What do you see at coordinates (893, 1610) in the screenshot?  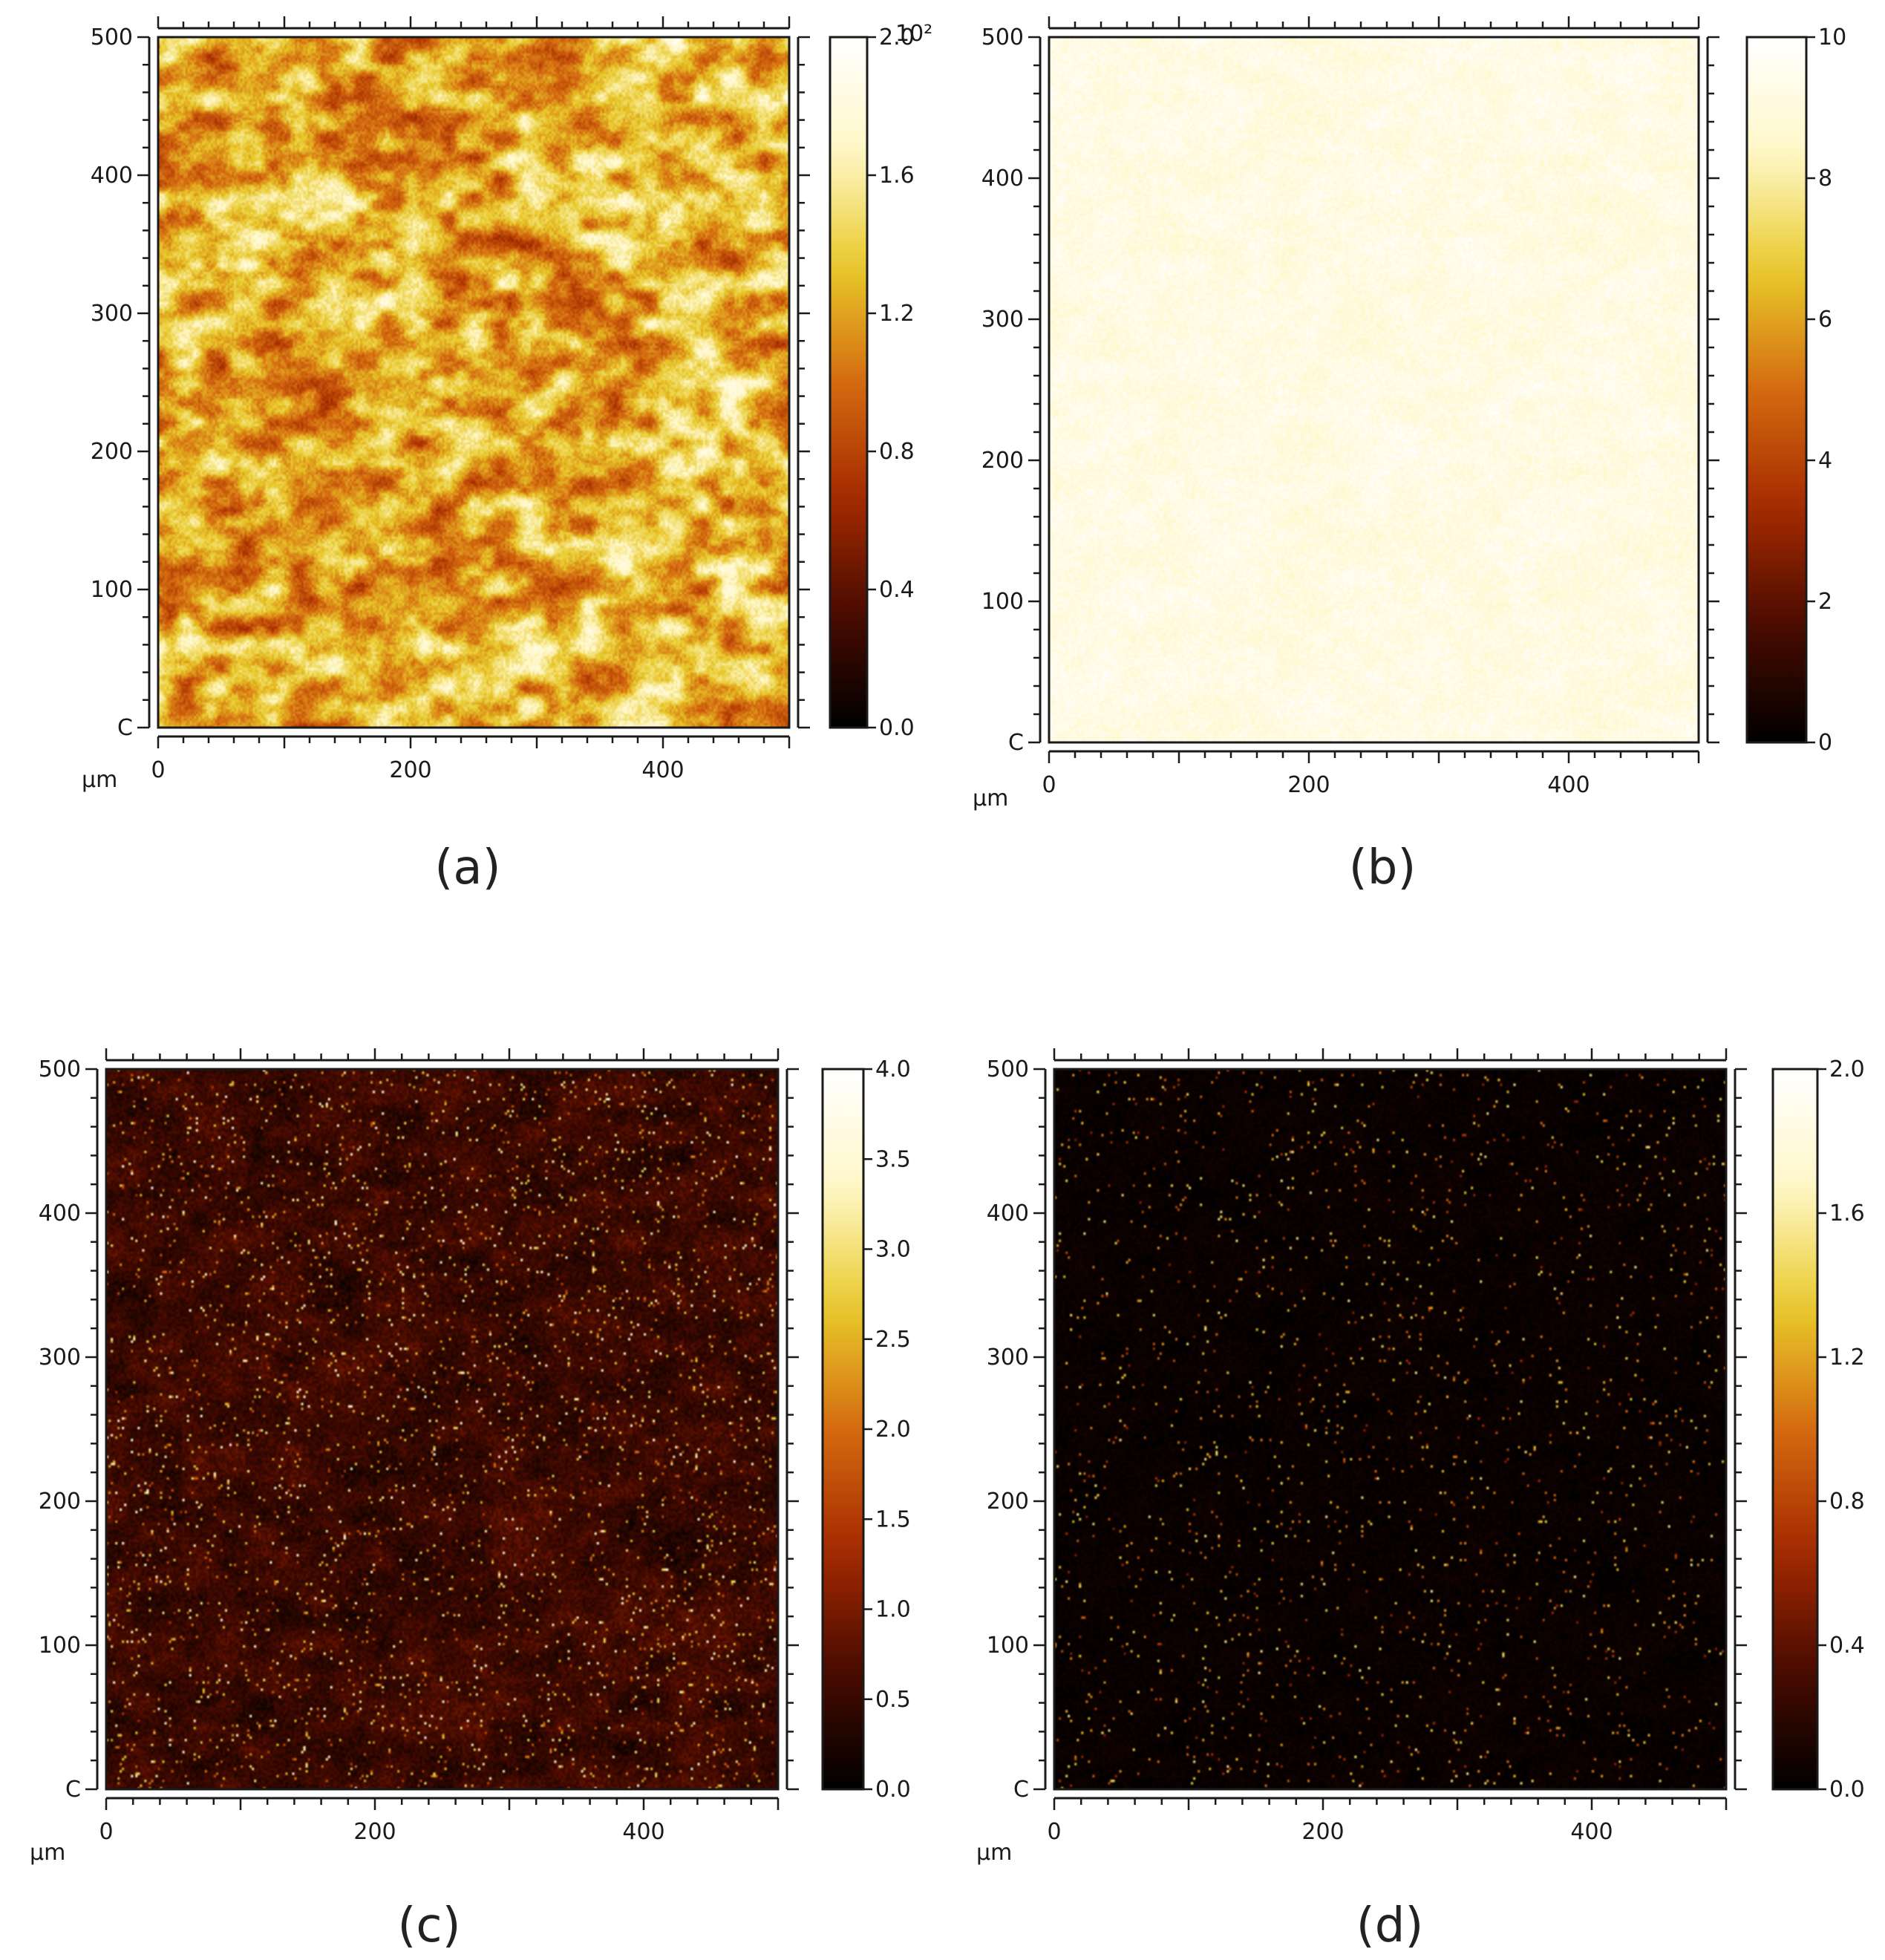 I see `colorbar-tick-label: 1.0` at bounding box center [893, 1610].